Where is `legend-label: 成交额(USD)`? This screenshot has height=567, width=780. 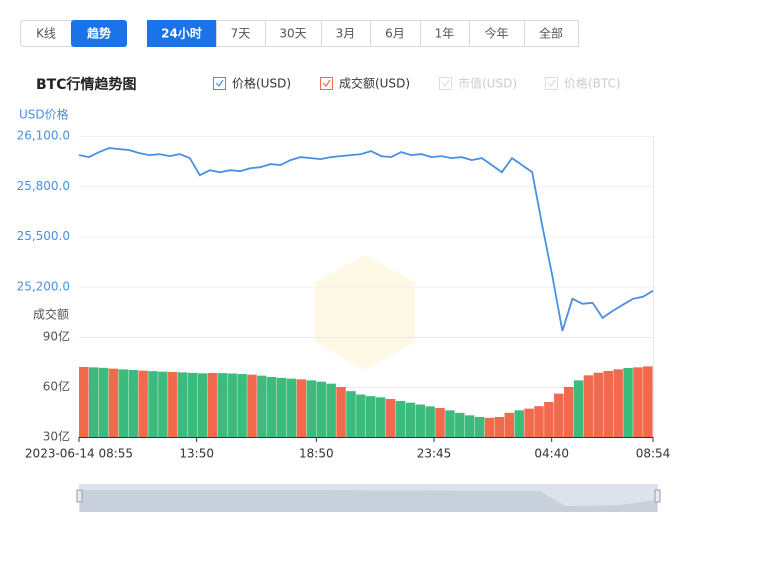 legend-label: 成交额(USD) is located at coordinates (374, 83).